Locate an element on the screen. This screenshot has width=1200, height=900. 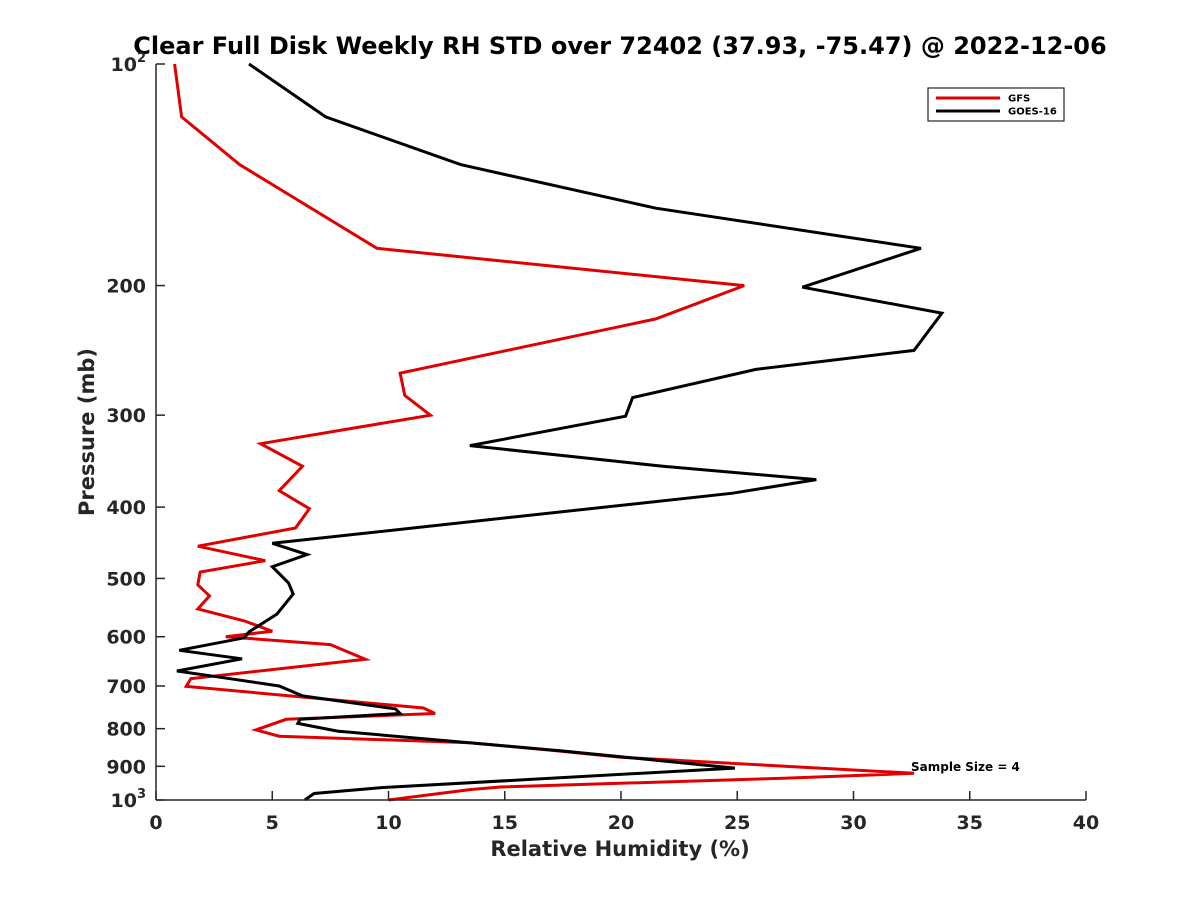
x-tick-label: 10 is located at coordinates (388, 823).